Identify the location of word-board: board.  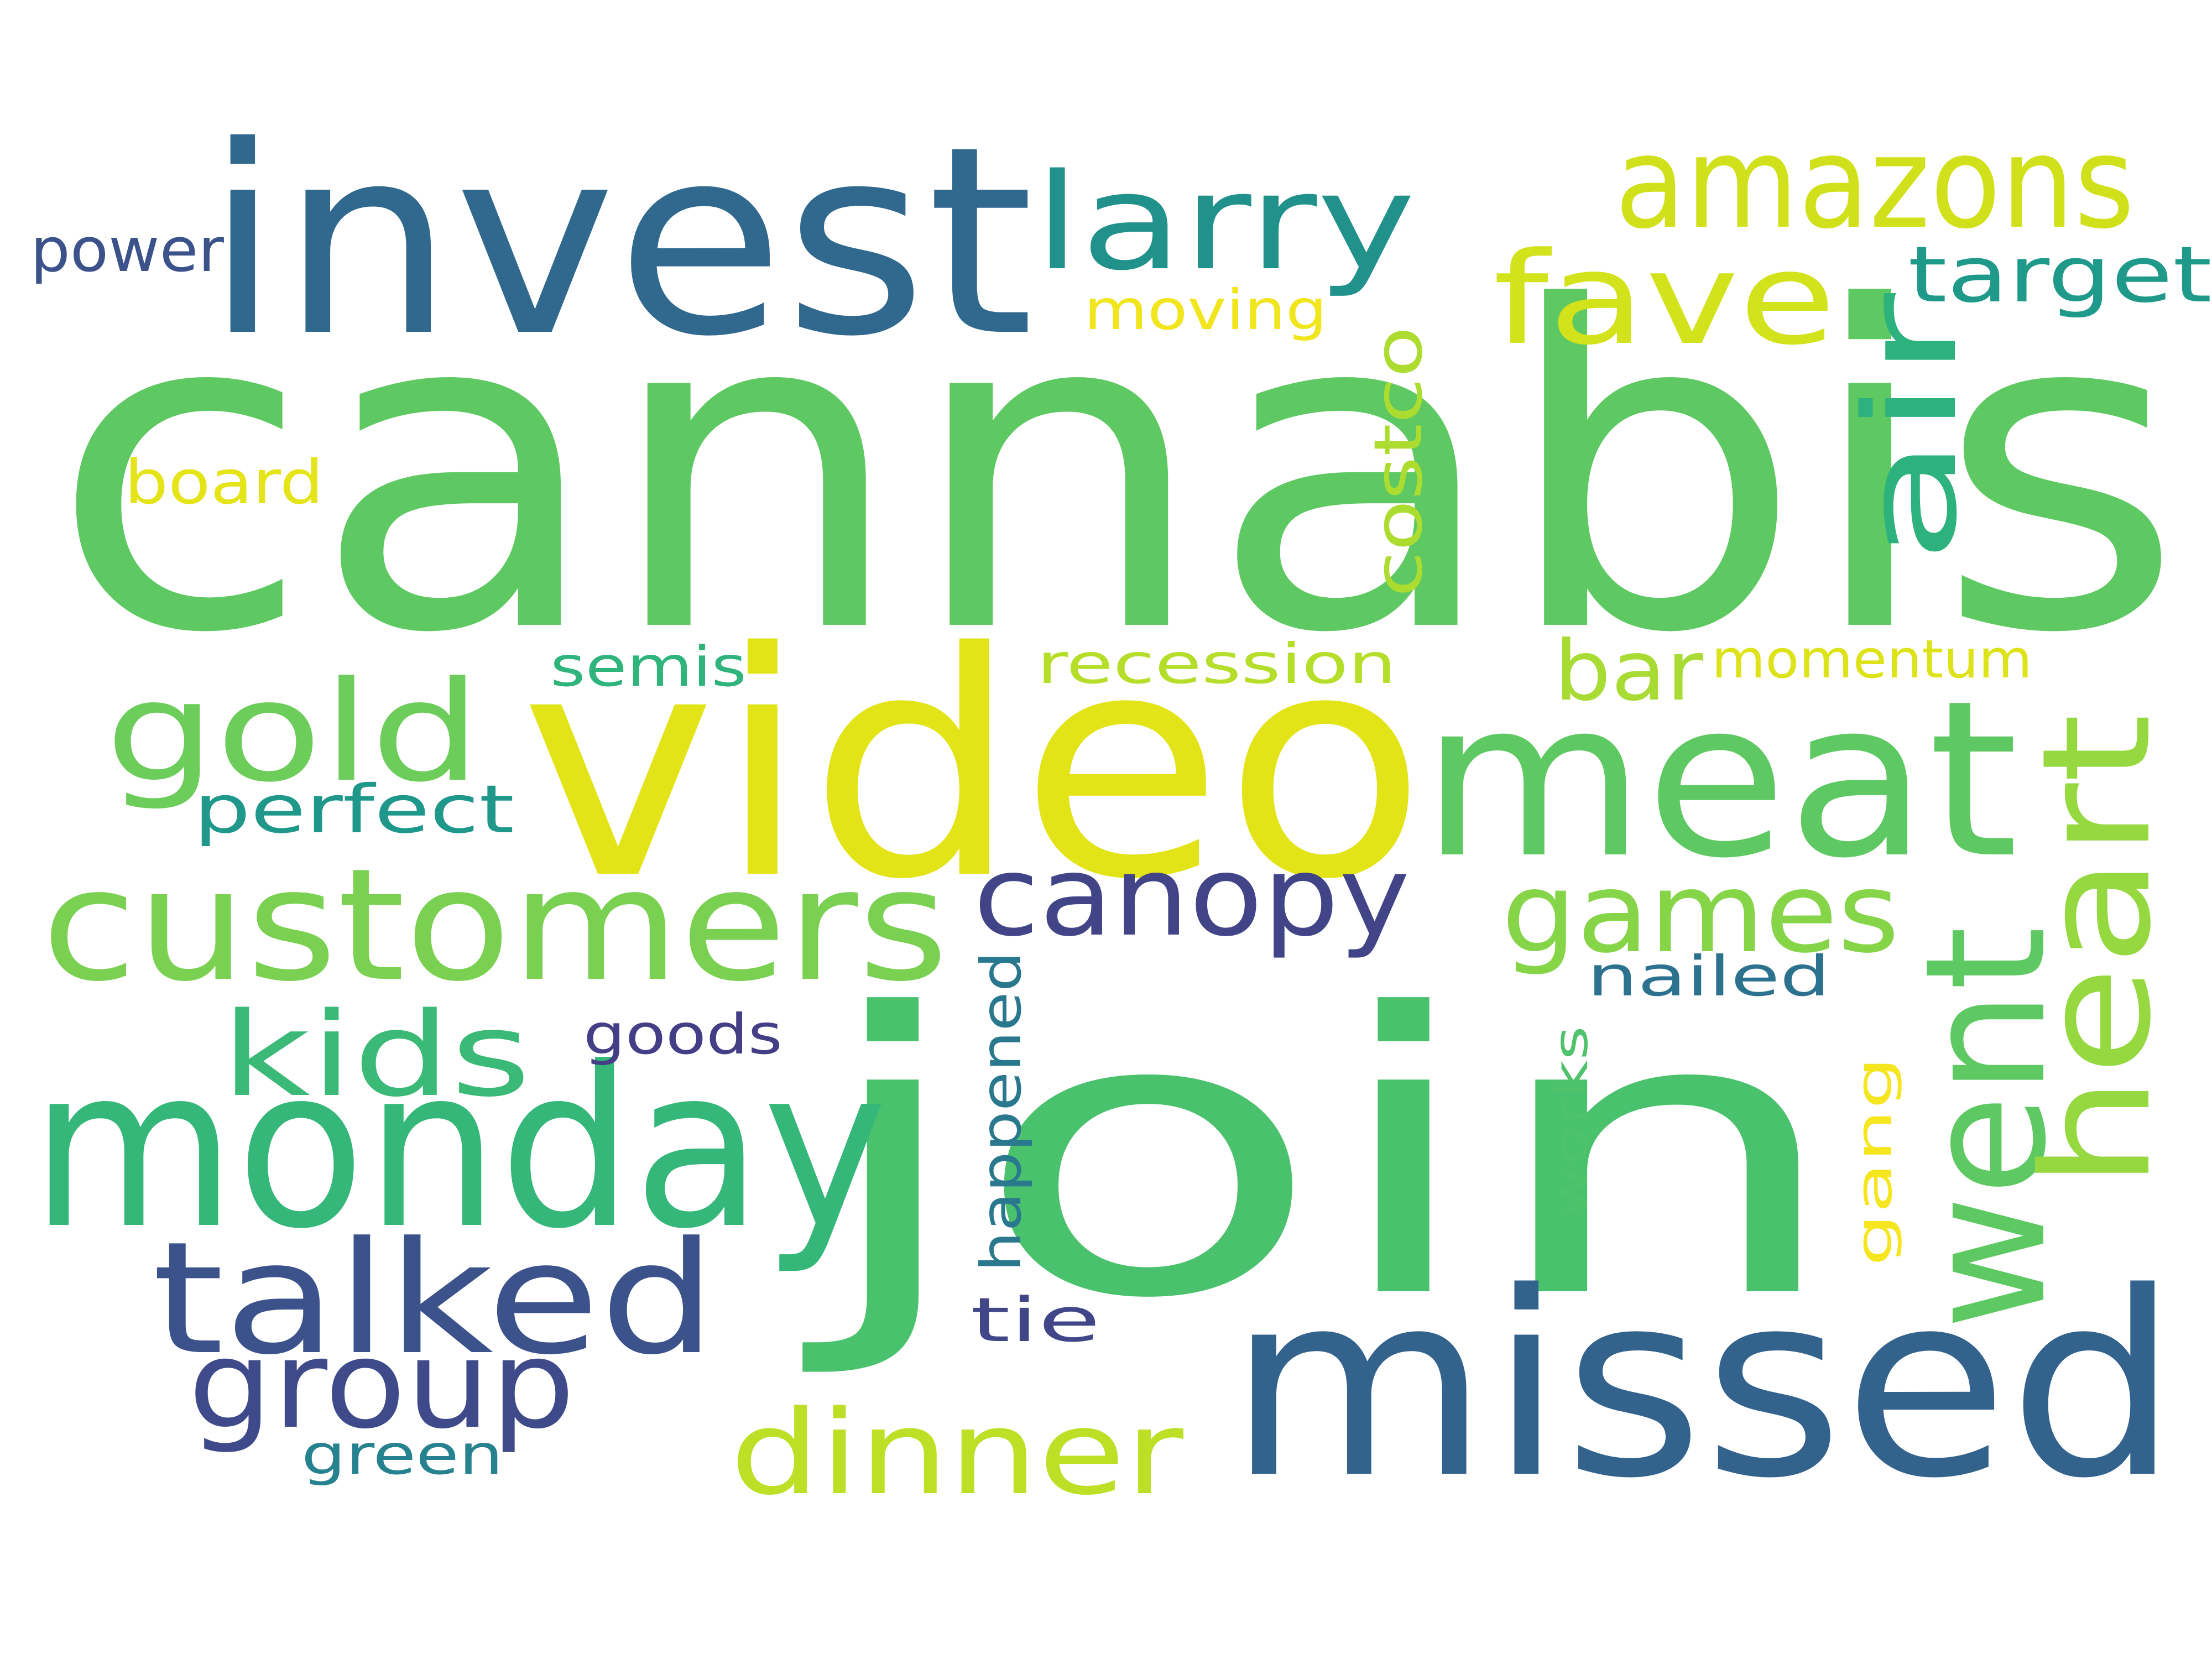
(224, 482).